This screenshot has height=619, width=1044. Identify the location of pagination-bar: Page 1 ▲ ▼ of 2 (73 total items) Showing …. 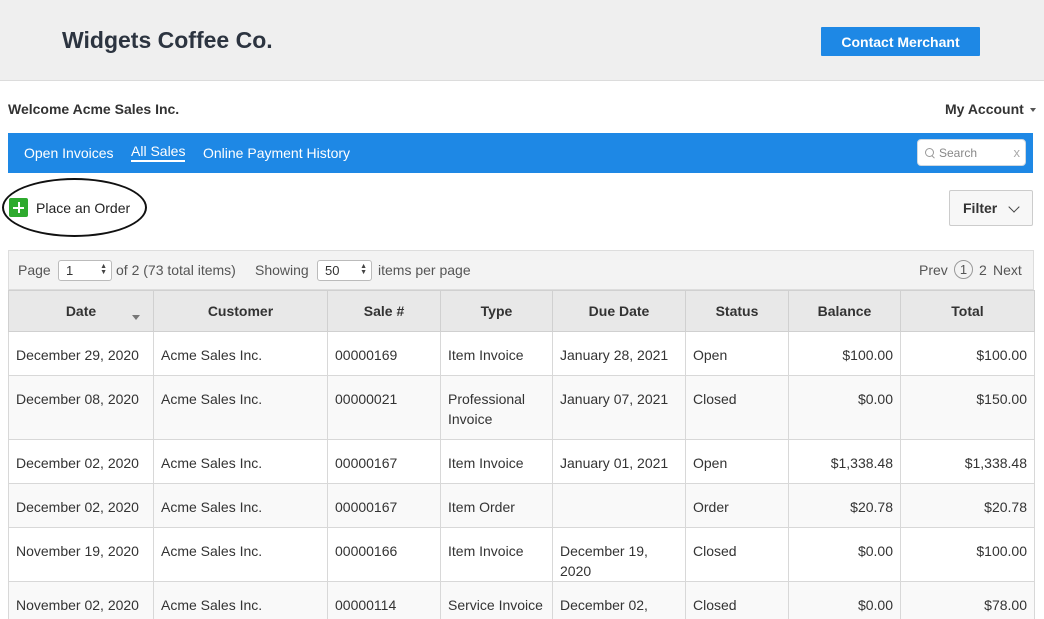
(521, 270).